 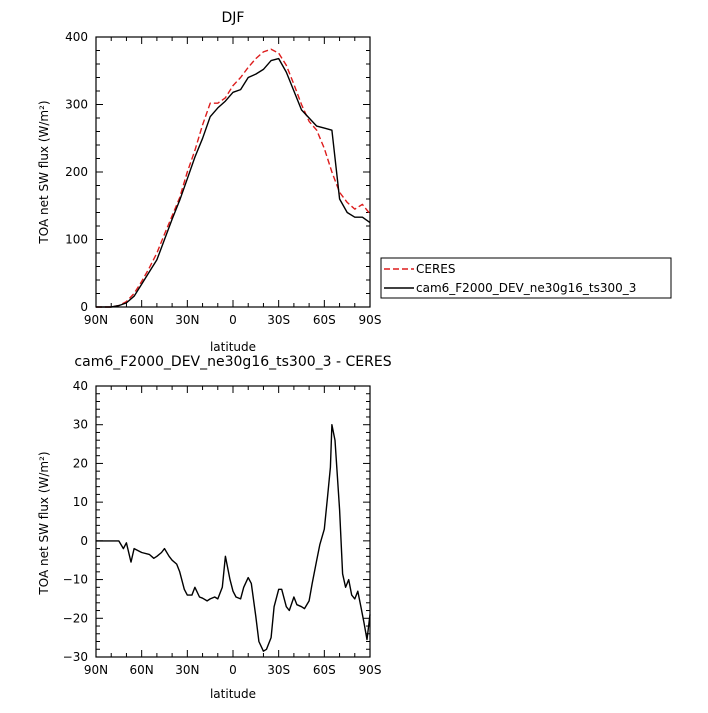 What do you see at coordinates (80, 425) in the screenshot?
I see `y-tick-label: 30` at bounding box center [80, 425].